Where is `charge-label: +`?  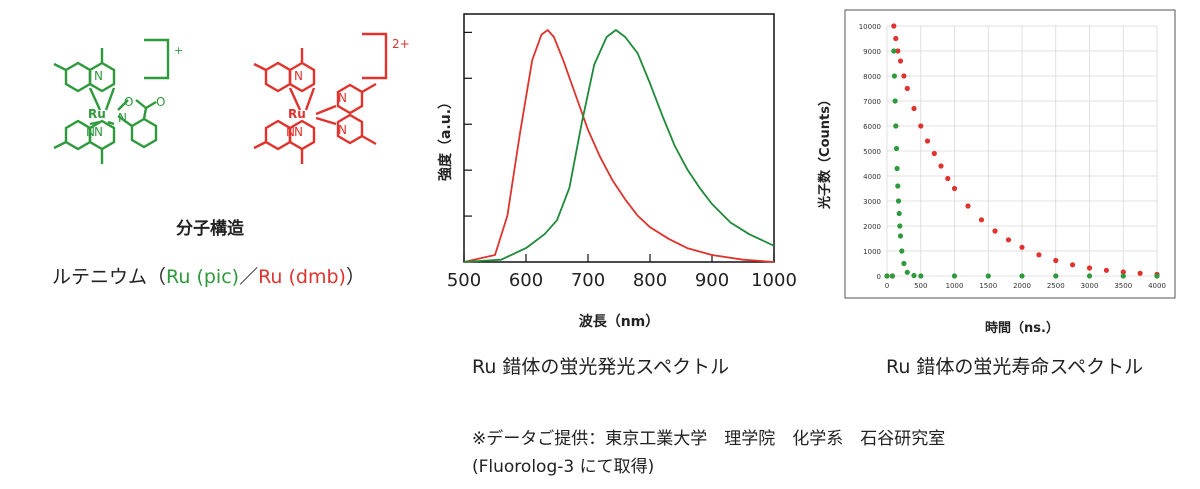
charge-label: + is located at coordinates (178, 50).